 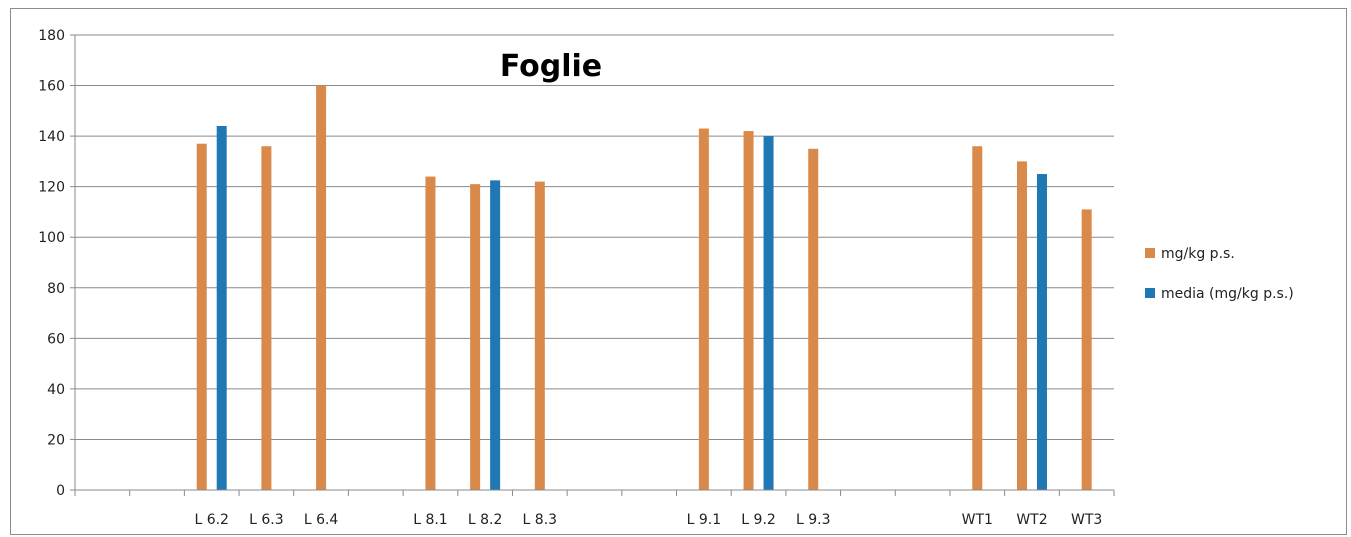 What do you see at coordinates (1227, 294) in the screenshot?
I see `legend-label: media (mg/kg p.s.)` at bounding box center [1227, 294].